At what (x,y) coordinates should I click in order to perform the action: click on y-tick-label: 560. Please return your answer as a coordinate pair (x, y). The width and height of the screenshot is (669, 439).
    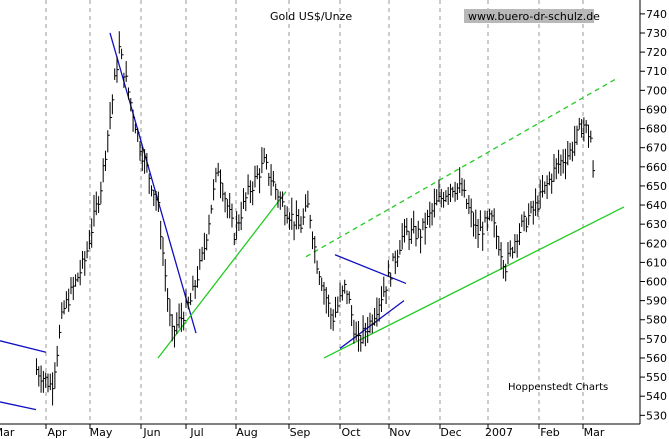
    Looking at the image, I should click on (656, 358).